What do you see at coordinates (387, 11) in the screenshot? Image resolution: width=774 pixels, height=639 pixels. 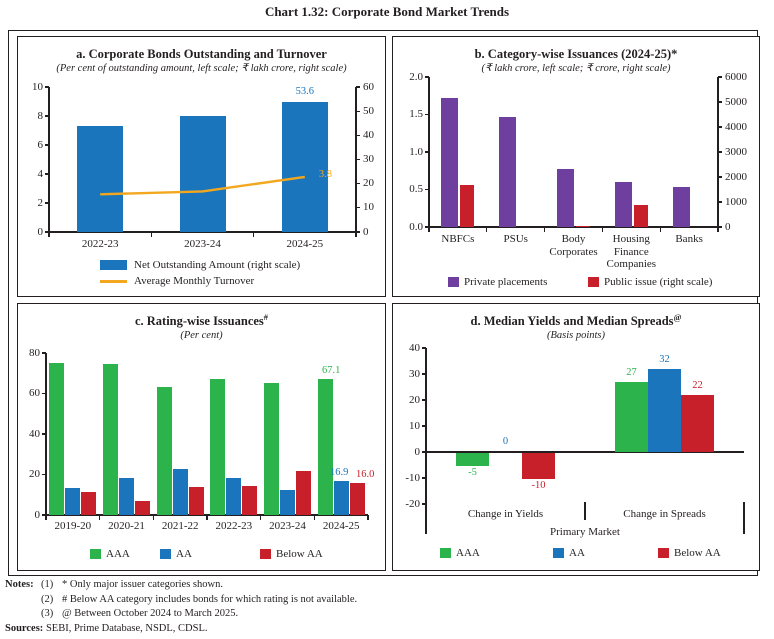 I see `chart-title: Chart 1.32: Corporate Bond Market Trends` at bounding box center [387, 11].